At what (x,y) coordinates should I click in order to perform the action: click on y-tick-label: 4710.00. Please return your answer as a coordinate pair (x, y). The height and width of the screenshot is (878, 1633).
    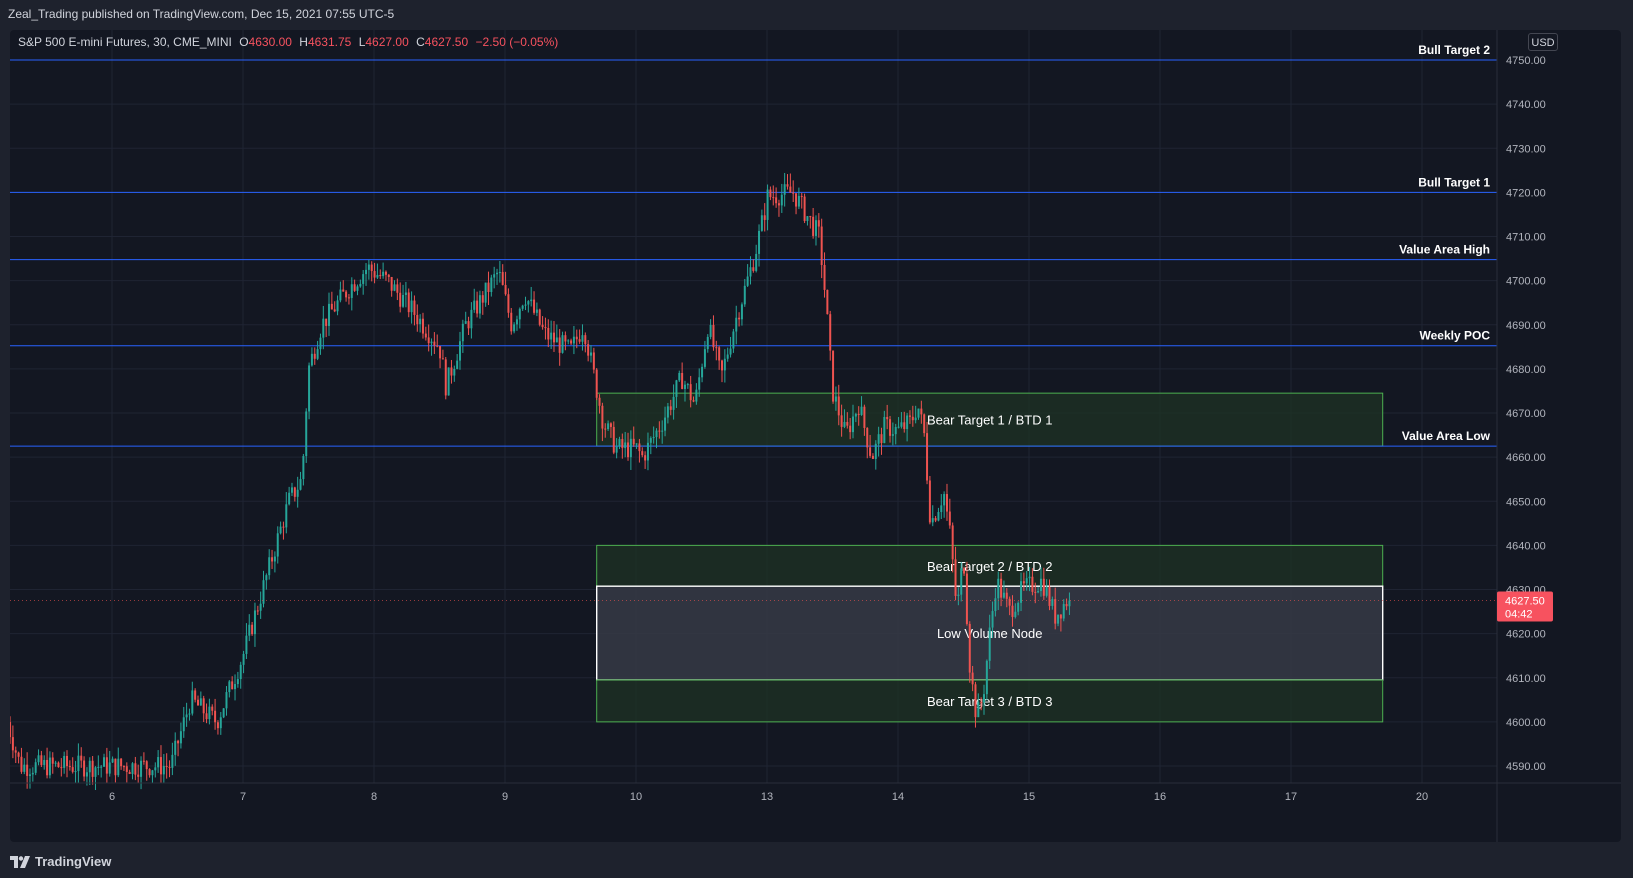
    Looking at the image, I should click on (1526, 238).